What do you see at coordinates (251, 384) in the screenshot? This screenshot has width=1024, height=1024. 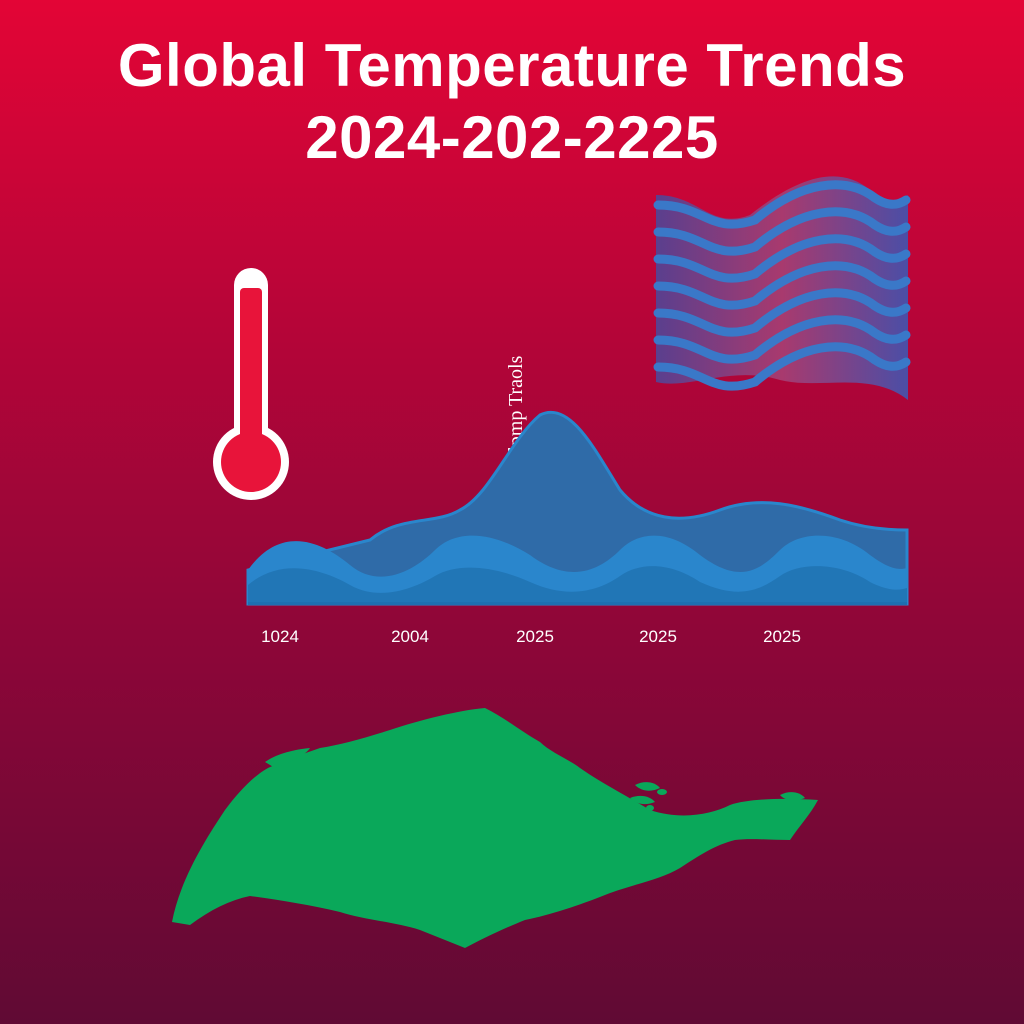 I see `thermometer-icon` at bounding box center [251, 384].